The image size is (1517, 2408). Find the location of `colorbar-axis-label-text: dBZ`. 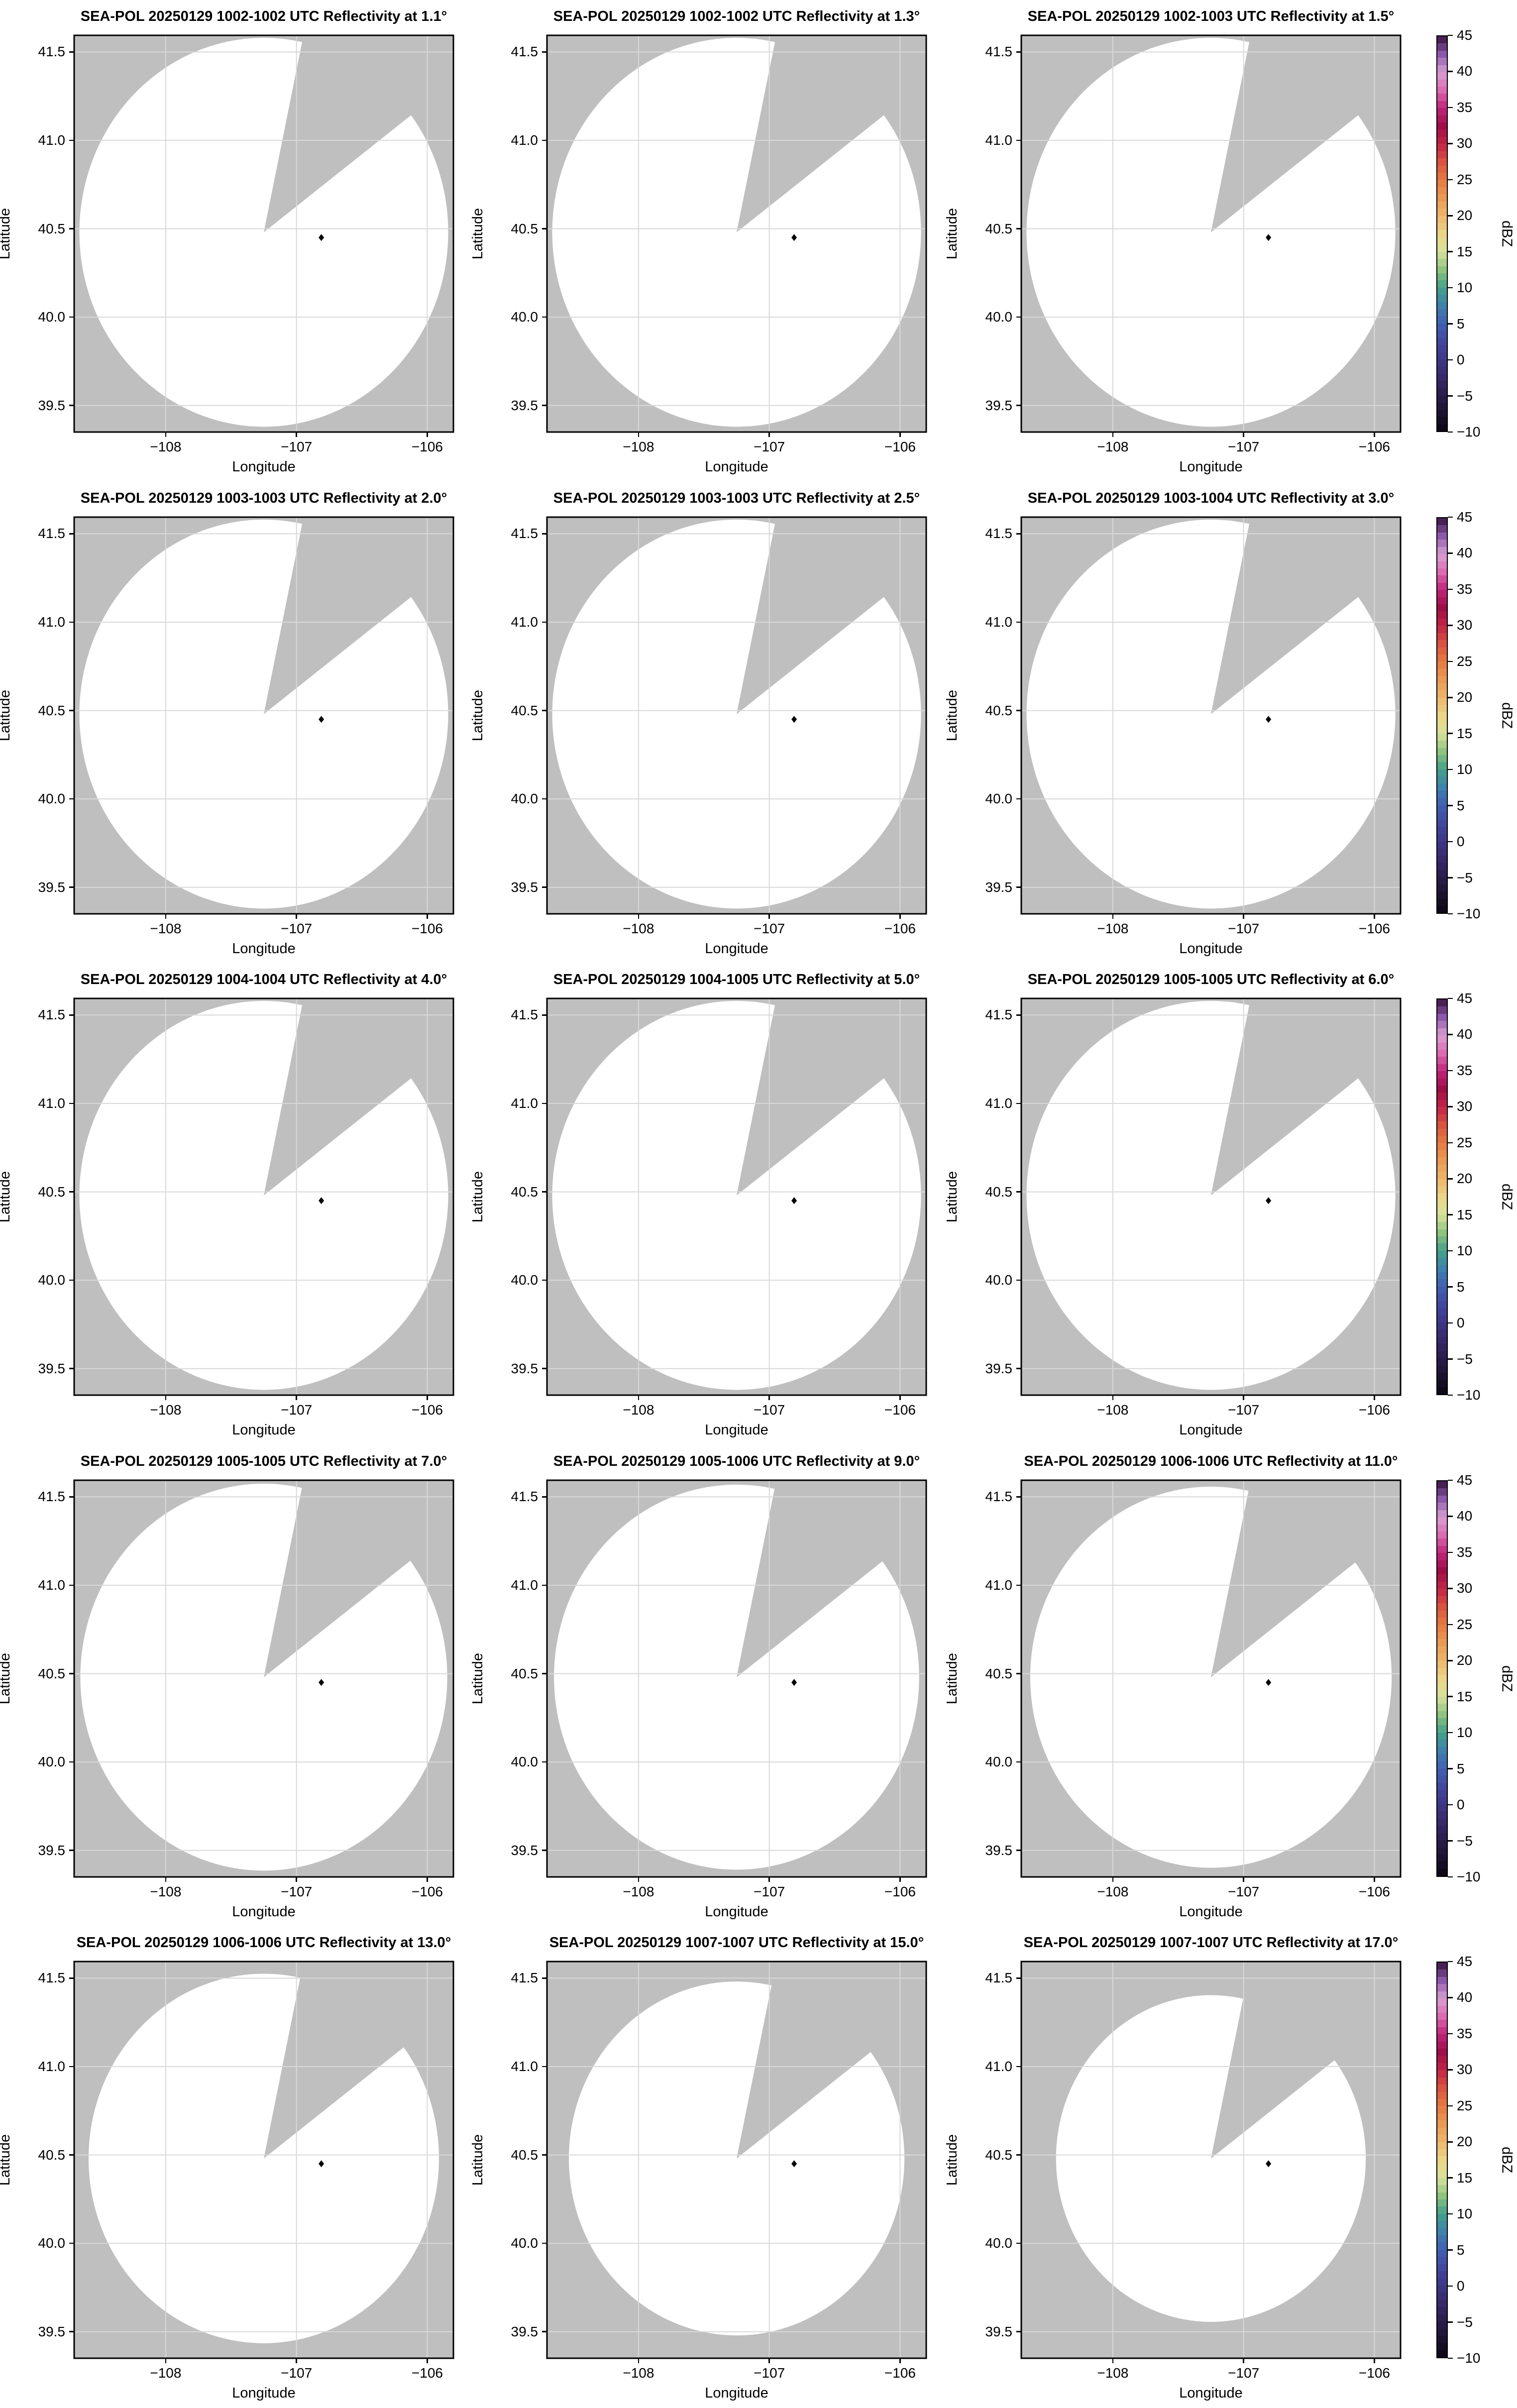

colorbar-axis-label-text: dBZ is located at coordinates (1507, 234).